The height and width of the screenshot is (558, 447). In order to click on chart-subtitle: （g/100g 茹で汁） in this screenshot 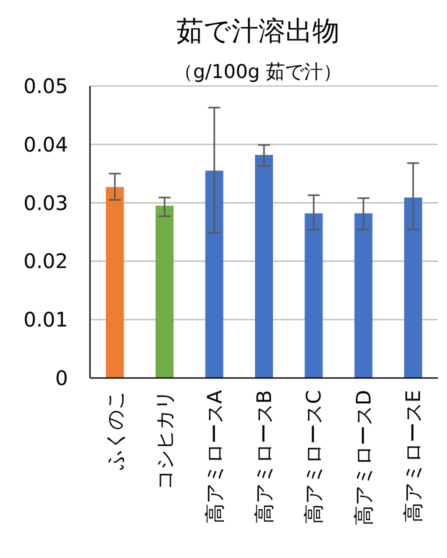, I will do `click(258, 72)`.